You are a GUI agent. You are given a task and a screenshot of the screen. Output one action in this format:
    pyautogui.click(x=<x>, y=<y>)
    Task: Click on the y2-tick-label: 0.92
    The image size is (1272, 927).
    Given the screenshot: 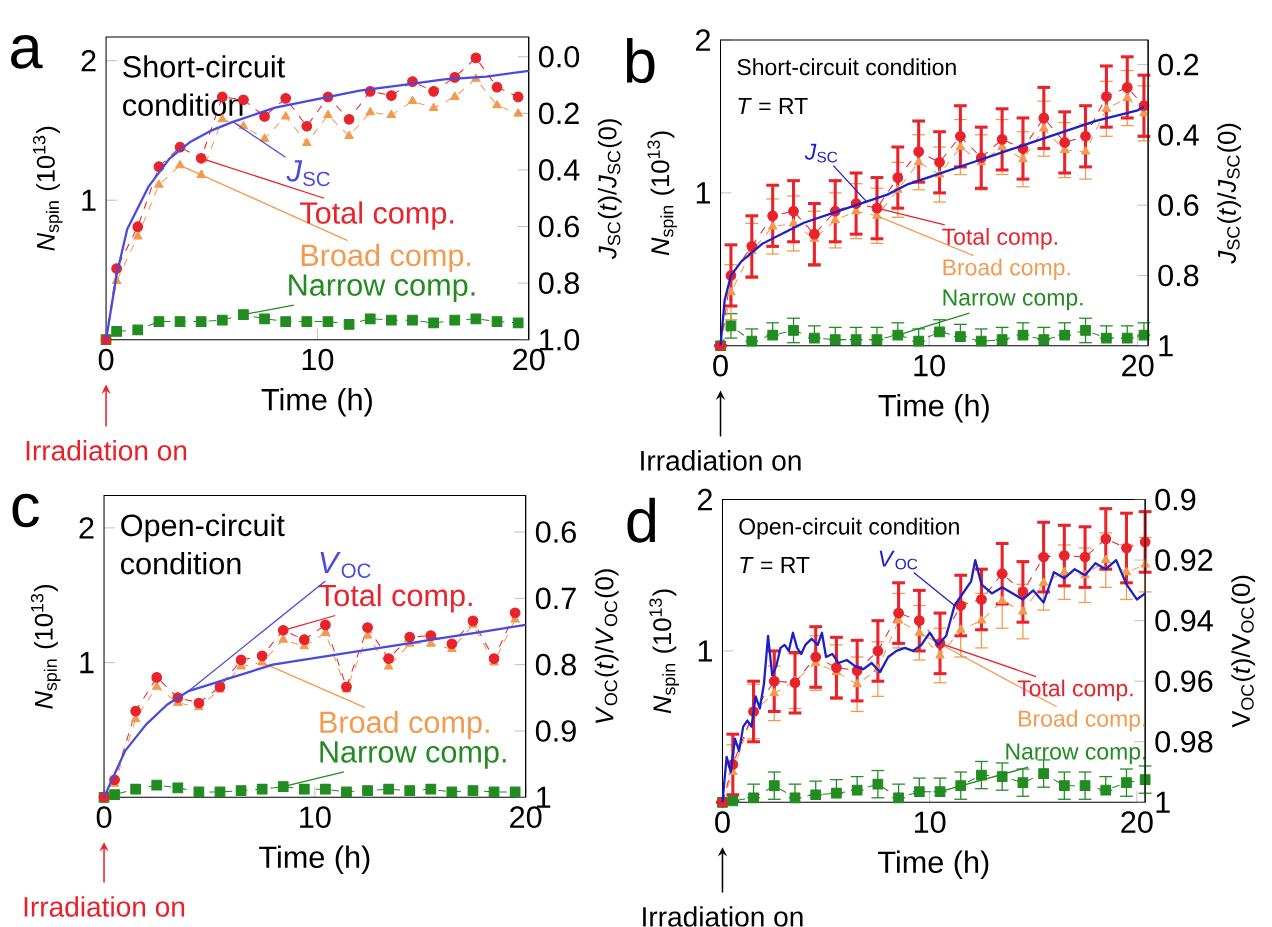 What is the action you would take?
    pyautogui.click(x=1184, y=560)
    